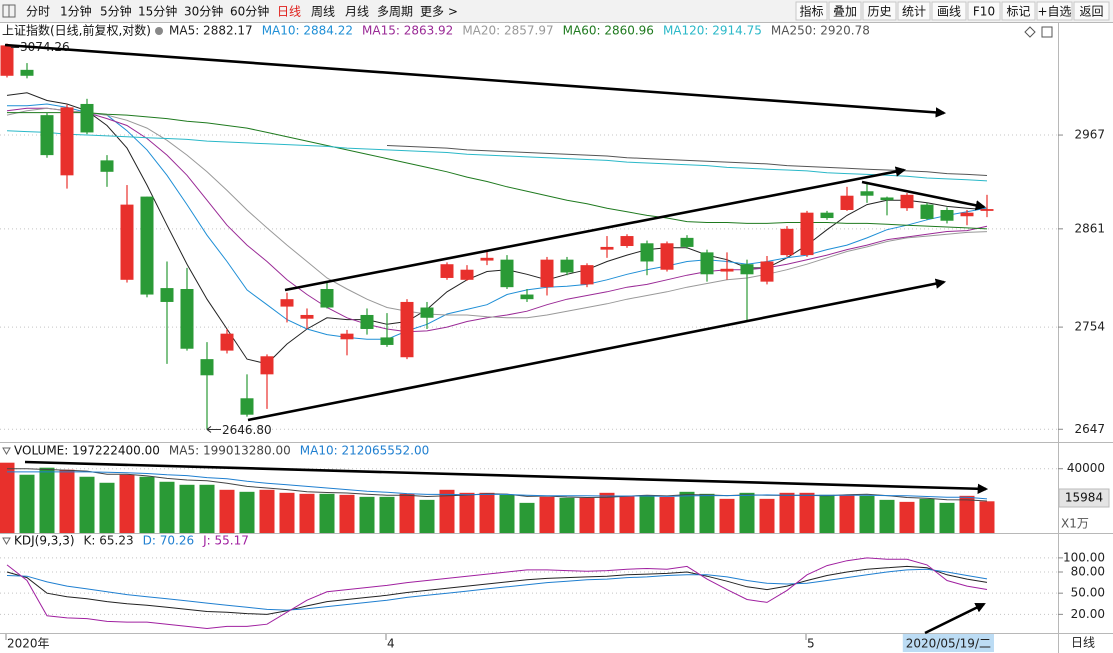  I want to click on toolbar-button-label: 统计, so click(914, 12).